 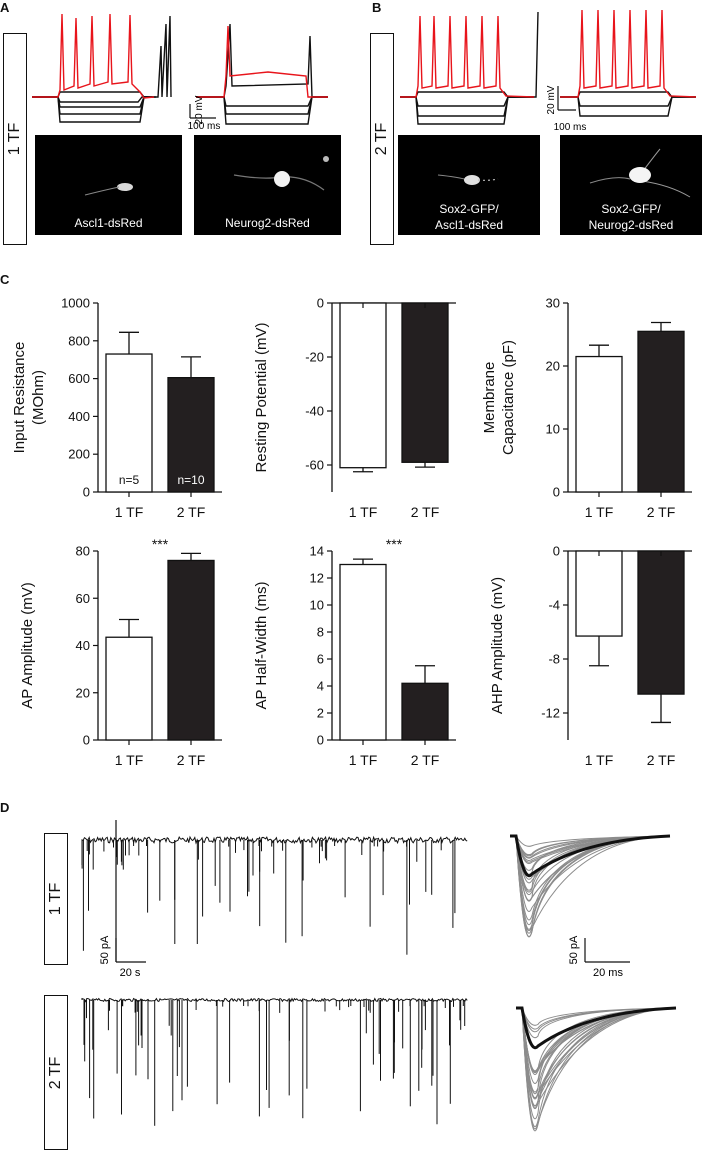 What do you see at coordinates (554, 659) in the screenshot?
I see `y-tick-label: -8` at bounding box center [554, 659].